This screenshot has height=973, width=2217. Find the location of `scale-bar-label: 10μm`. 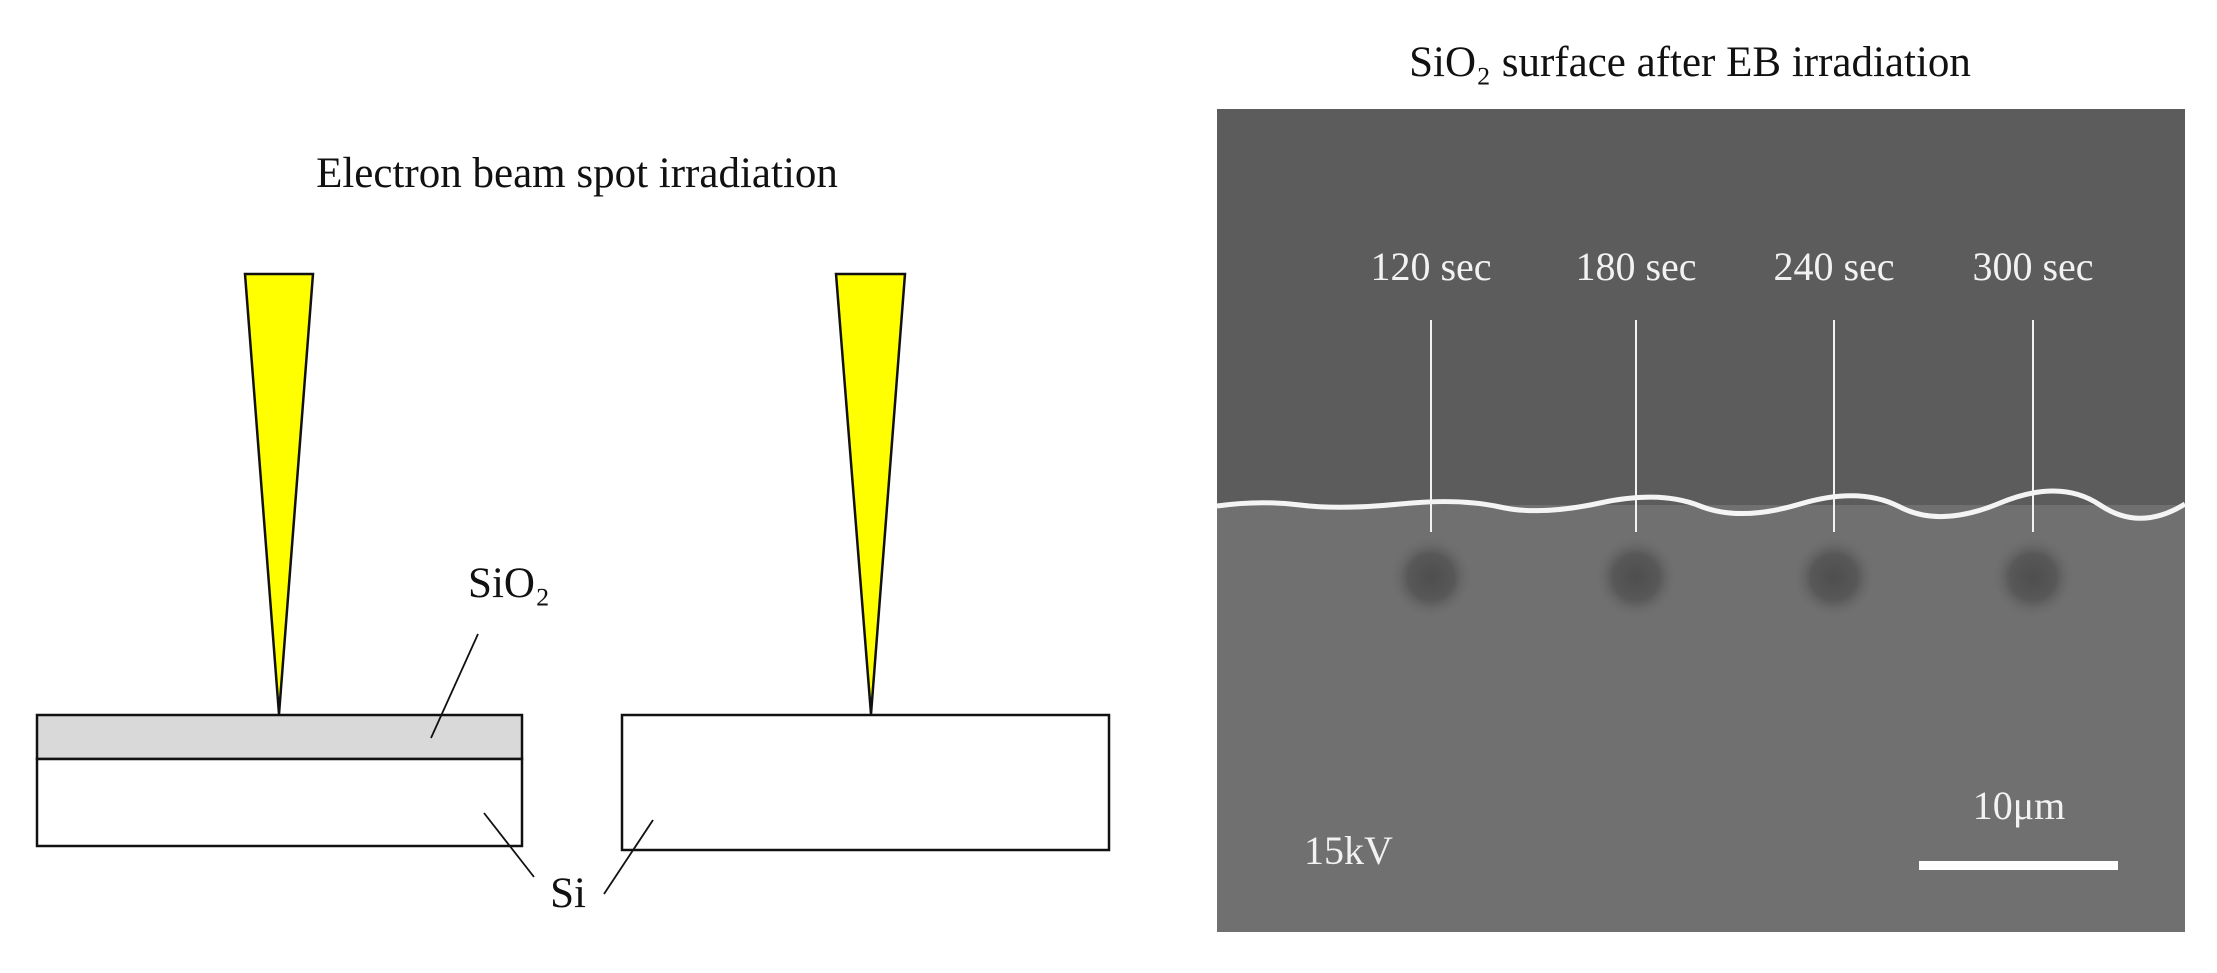

scale-bar-label: 10μm is located at coordinates (2019, 805).